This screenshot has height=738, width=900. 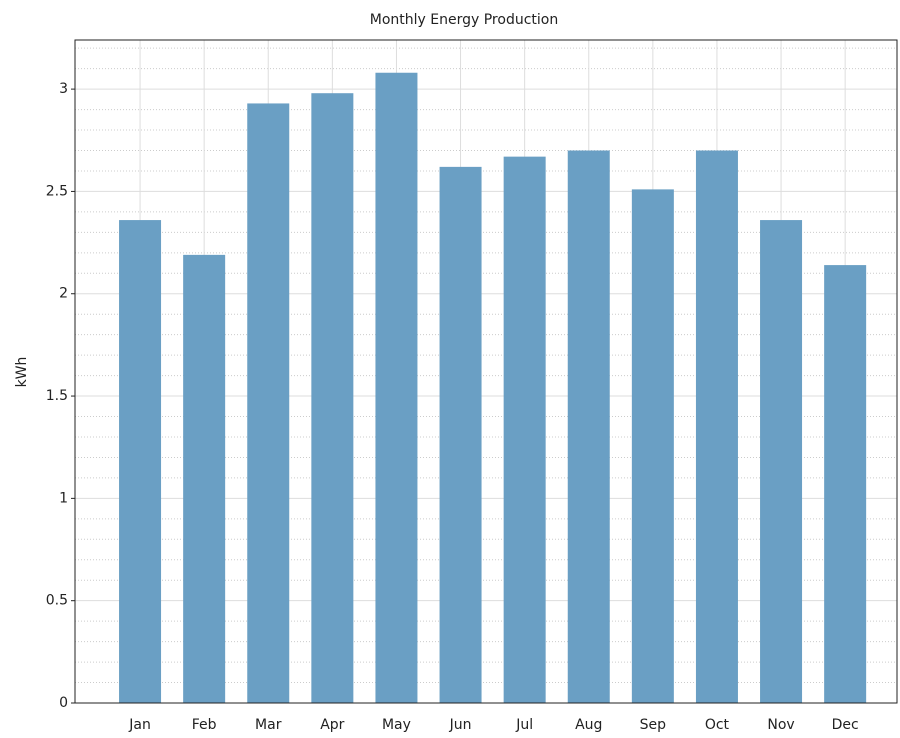 I want to click on x-tick-label: Dec, so click(x=845, y=725).